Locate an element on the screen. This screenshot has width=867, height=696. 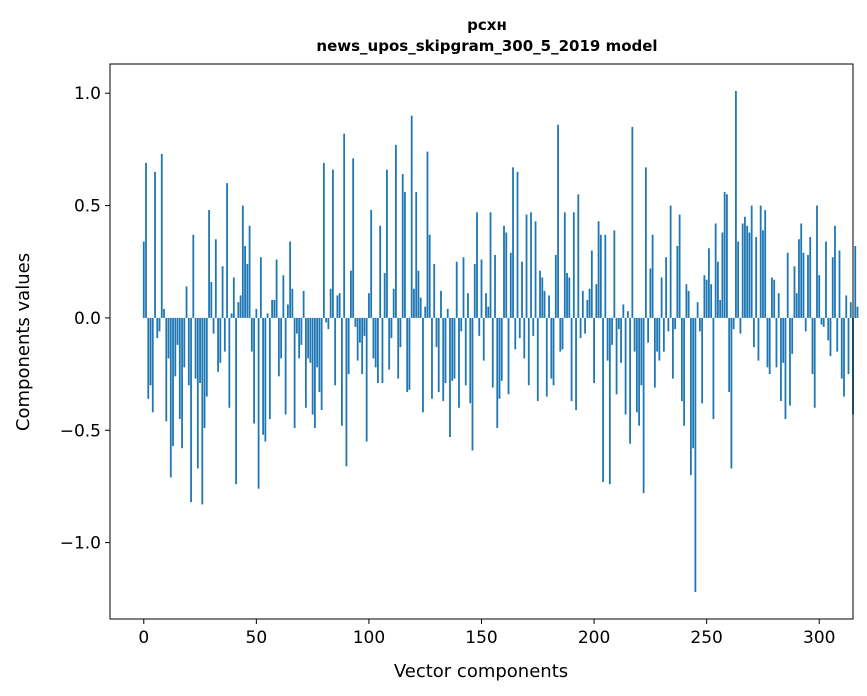
x-tick-label: 100 is located at coordinates (369, 638).